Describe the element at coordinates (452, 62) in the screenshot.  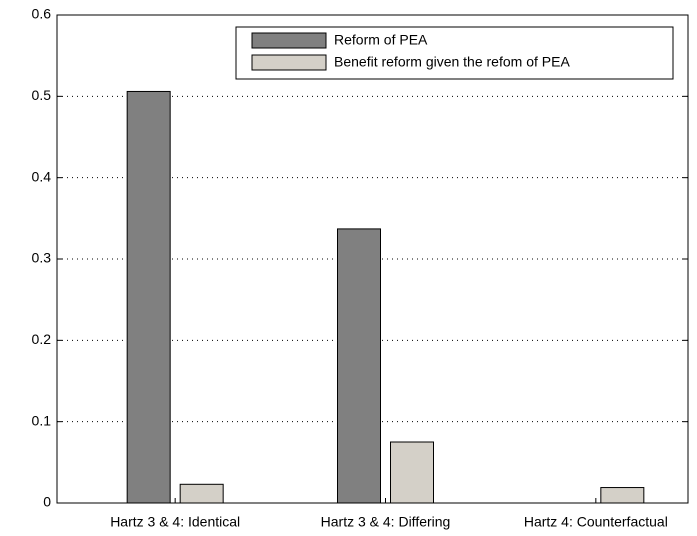
I see `legend-label: Benefit reform given the refom of PEA` at that location.